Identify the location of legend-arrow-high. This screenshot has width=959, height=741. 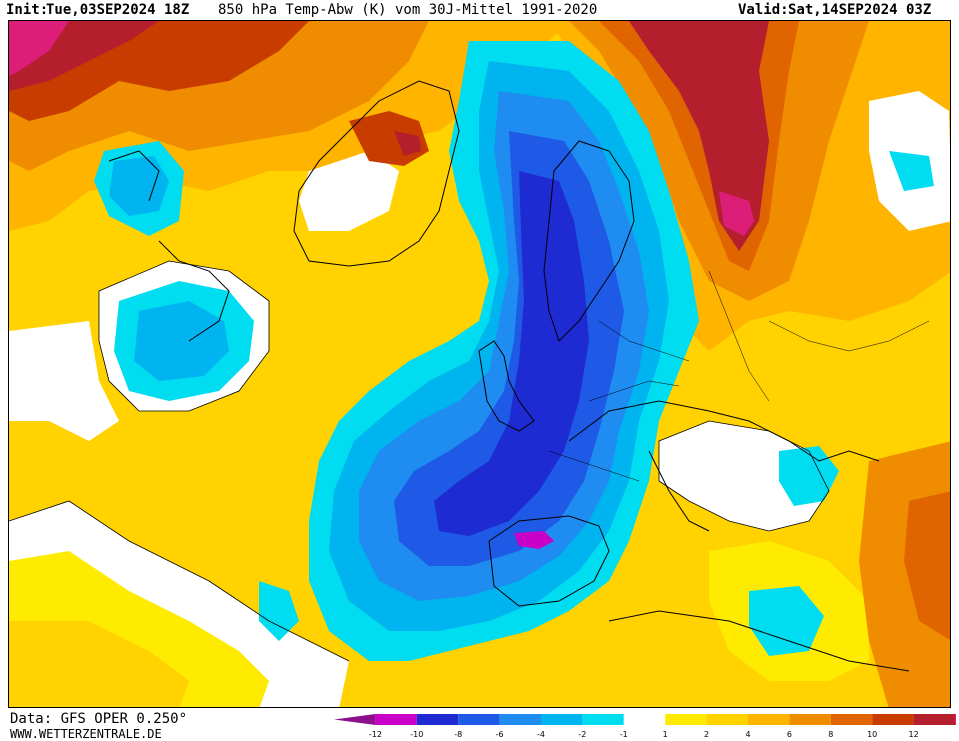
(957, 719).